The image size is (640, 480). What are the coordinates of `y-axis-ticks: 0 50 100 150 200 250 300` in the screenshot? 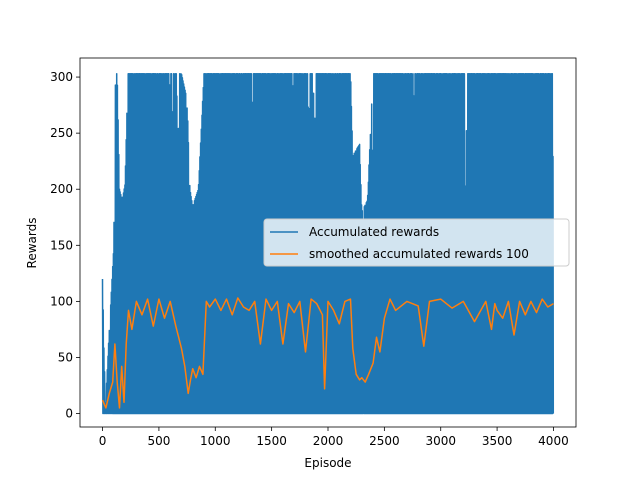 It's located at (65, 245).